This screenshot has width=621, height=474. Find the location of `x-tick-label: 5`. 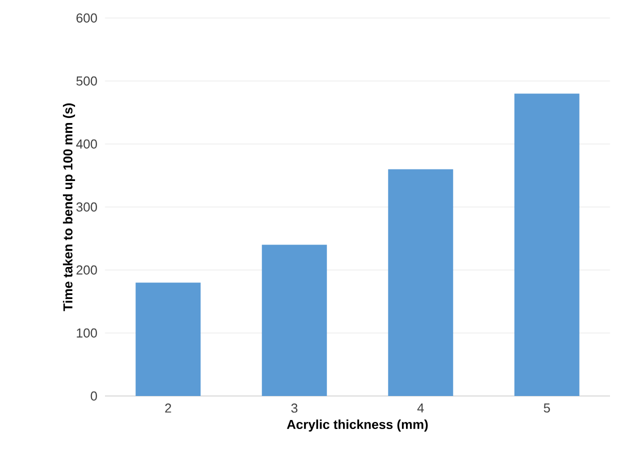

x-tick-label: 5 is located at coordinates (547, 408).